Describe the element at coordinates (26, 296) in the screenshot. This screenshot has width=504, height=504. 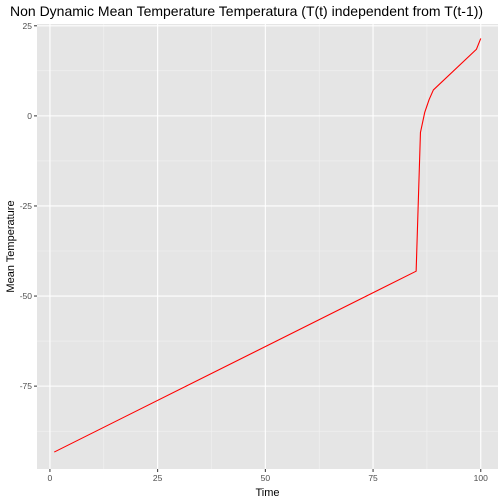
I see `y-tick-label: -50` at that location.